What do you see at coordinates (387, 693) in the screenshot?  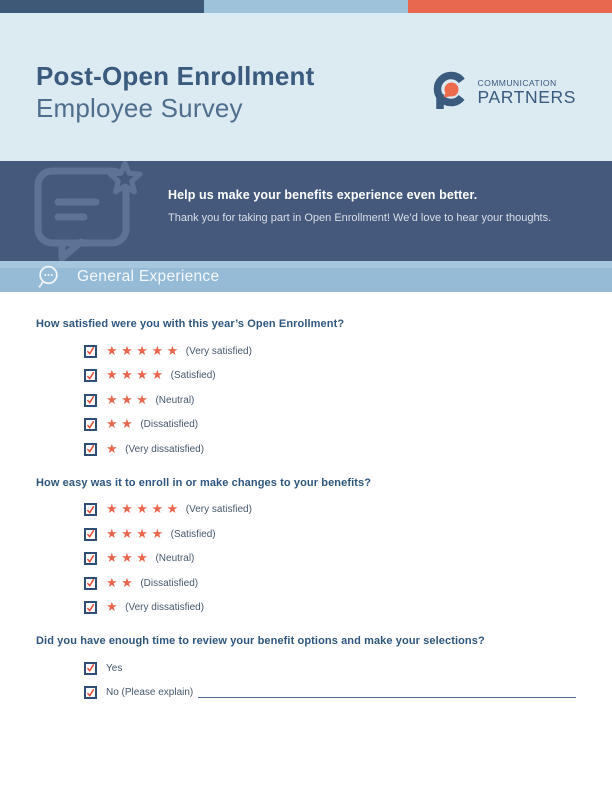 I see `explain-write-in-line` at bounding box center [387, 693].